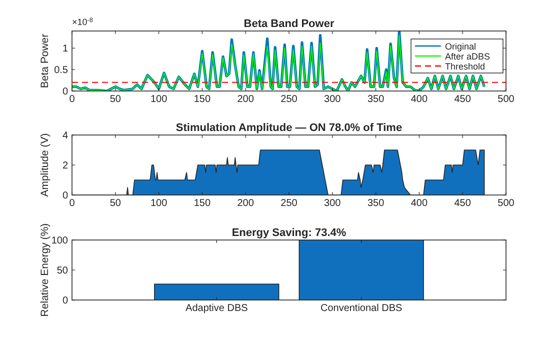 This screenshot has height=337, width=560. I want to click on y-axis-title: Amplitude (V), so click(45, 165).